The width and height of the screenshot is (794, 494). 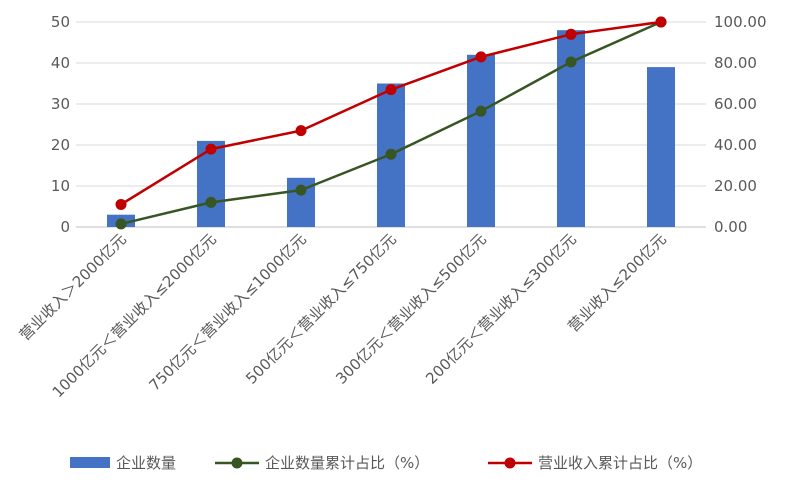 I want to click on legend-item: 企业数量累计占比（%）, so click(x=322, y=463).